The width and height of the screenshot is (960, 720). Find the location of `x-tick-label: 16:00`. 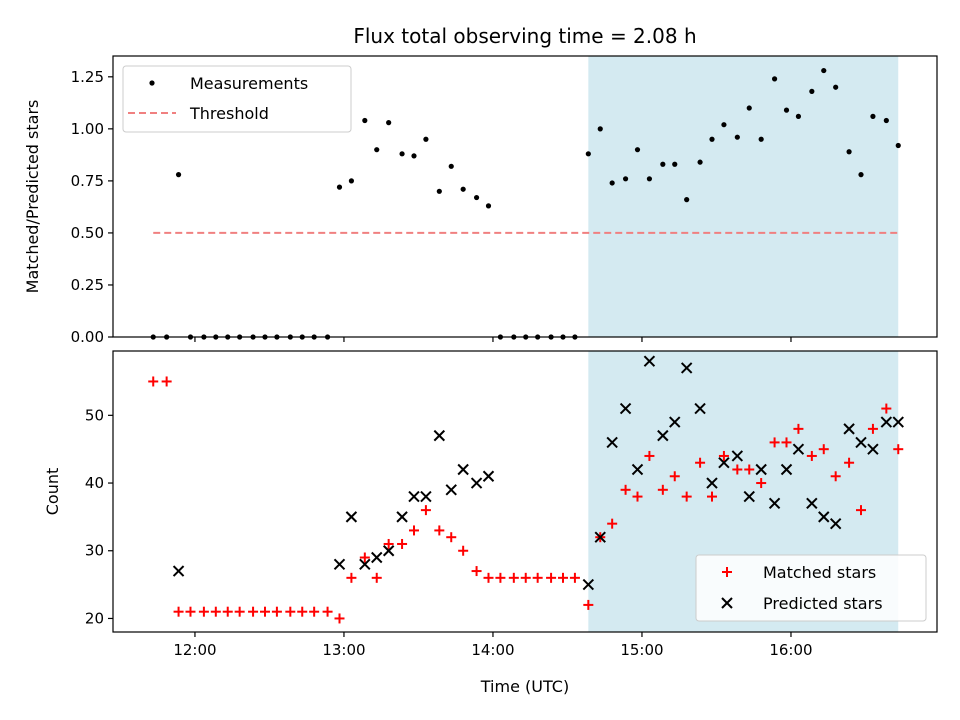

x-tick-label: 16:00 is located at coordinates (790, 650).